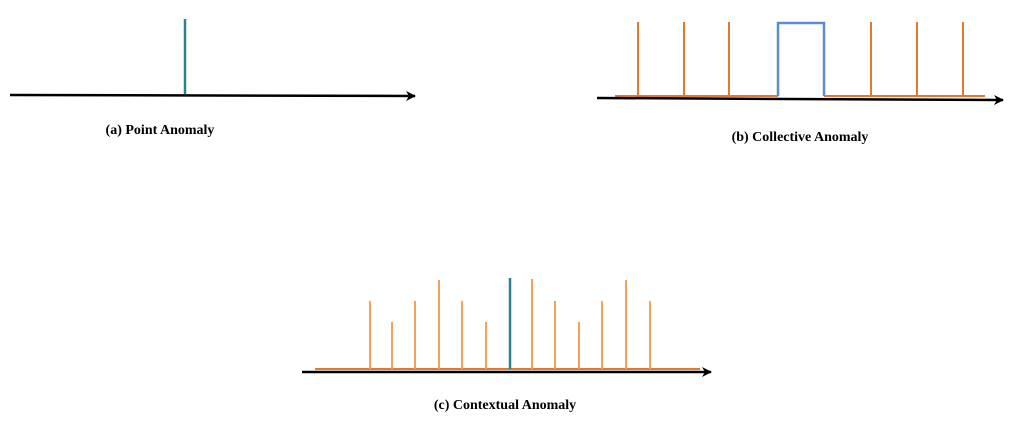  I want to click on anomaly-block, so click(801, 58).